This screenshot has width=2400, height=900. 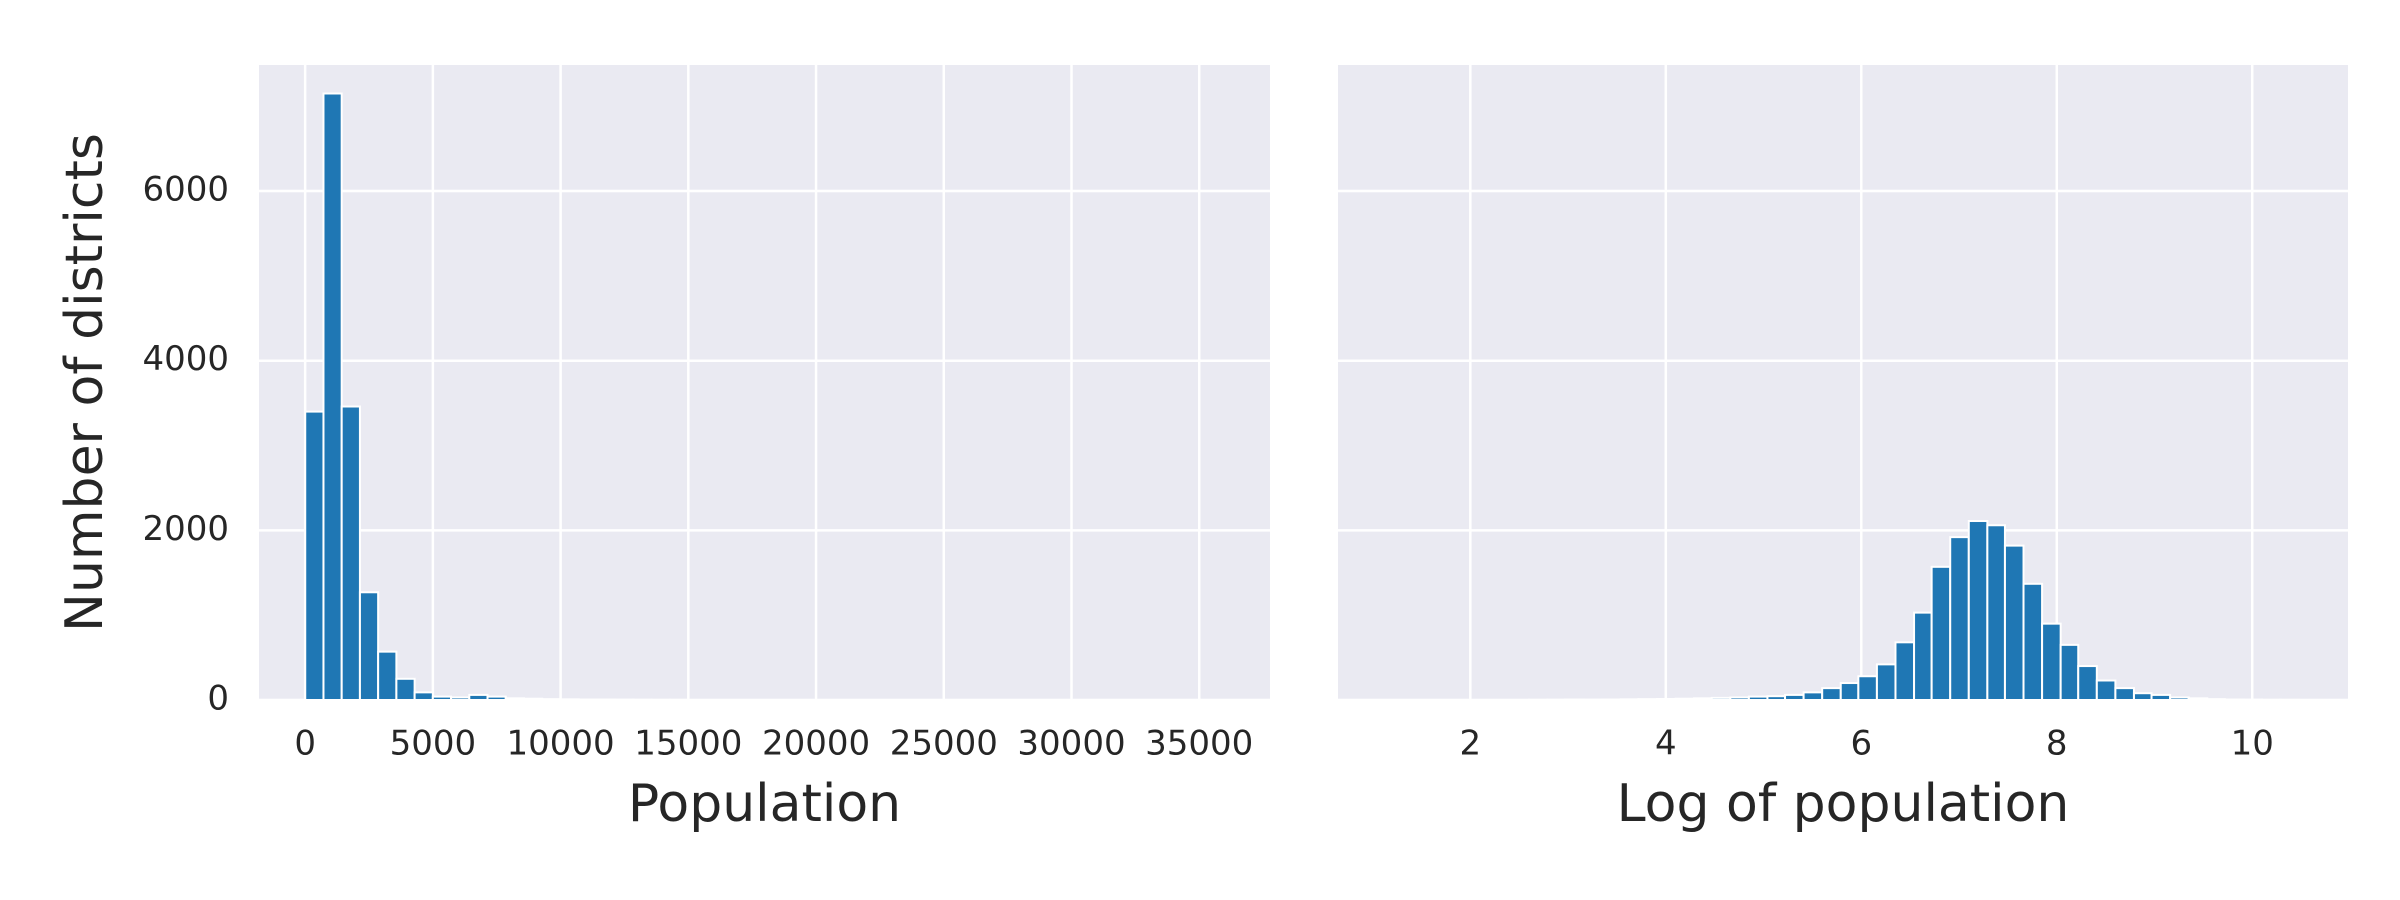 What do you see at coordinates (85, 382) in the screenshot?
I see `y-axis-label: Number of districts` at bounding box center [85, 382].